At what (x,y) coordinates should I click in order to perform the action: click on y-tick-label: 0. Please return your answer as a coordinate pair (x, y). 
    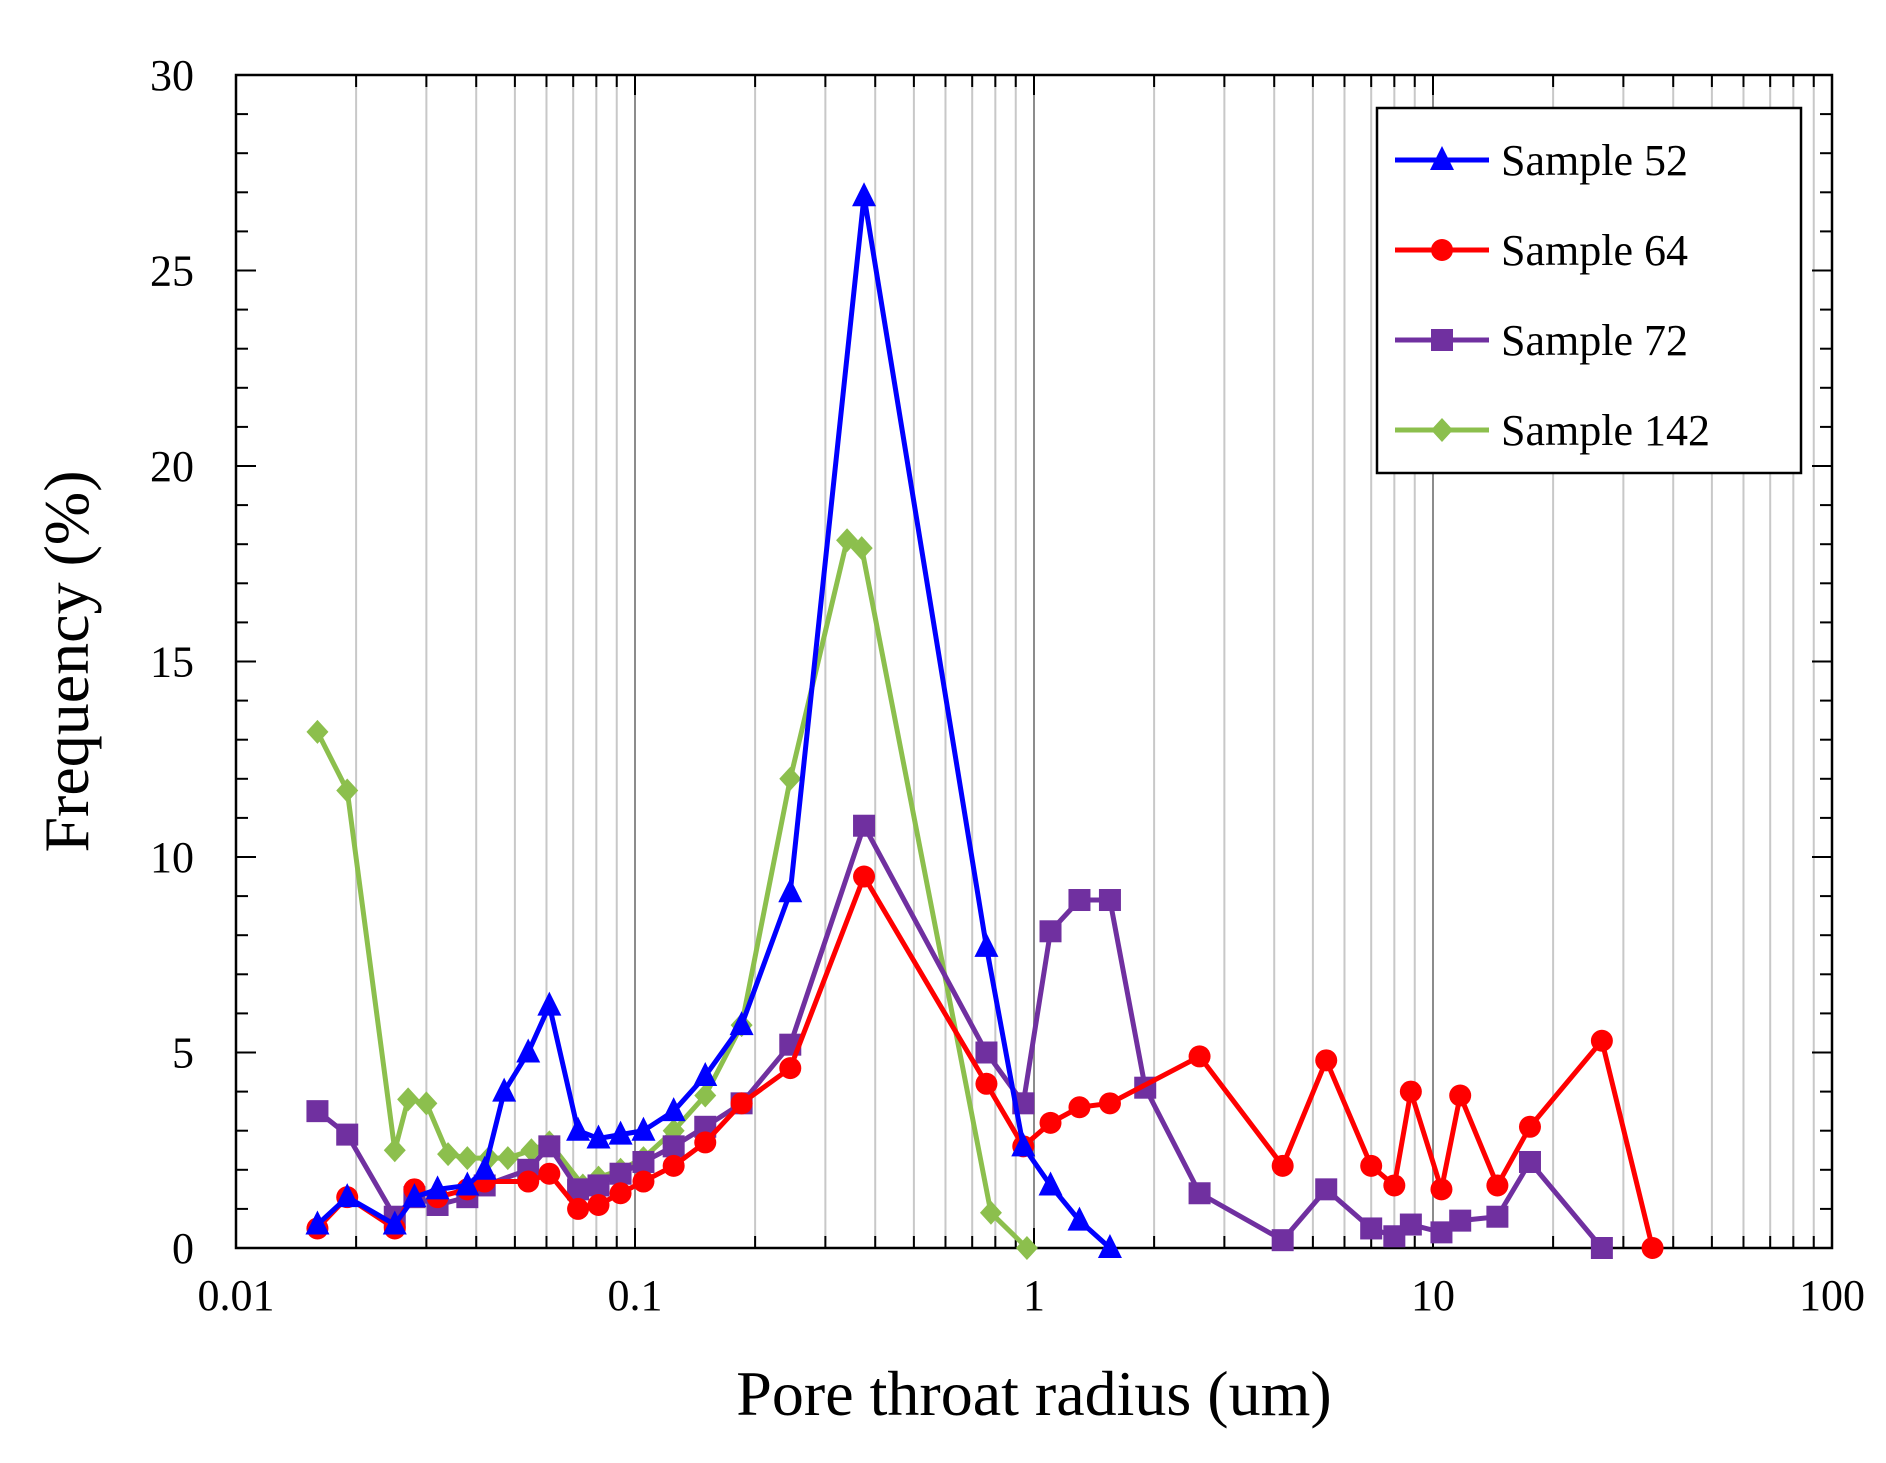
    Looking at the image, I should click on (183, 1248).